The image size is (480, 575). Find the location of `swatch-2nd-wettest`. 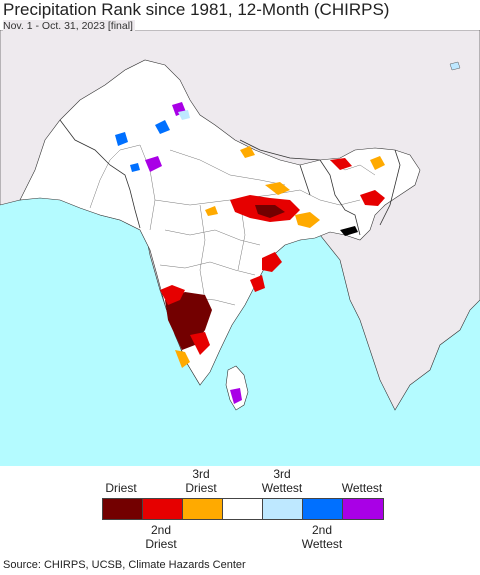

swatch-2nd-wettest is located at coordinates (323, 509).